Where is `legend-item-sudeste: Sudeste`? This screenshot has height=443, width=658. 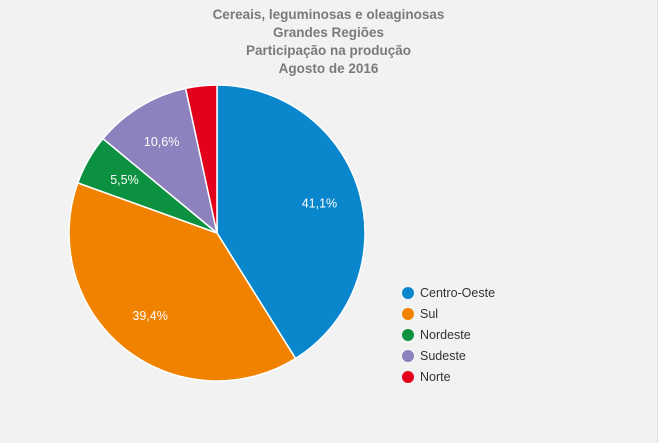
legend-item-sudeste: Sudeste is located at coordinates (448, 355).